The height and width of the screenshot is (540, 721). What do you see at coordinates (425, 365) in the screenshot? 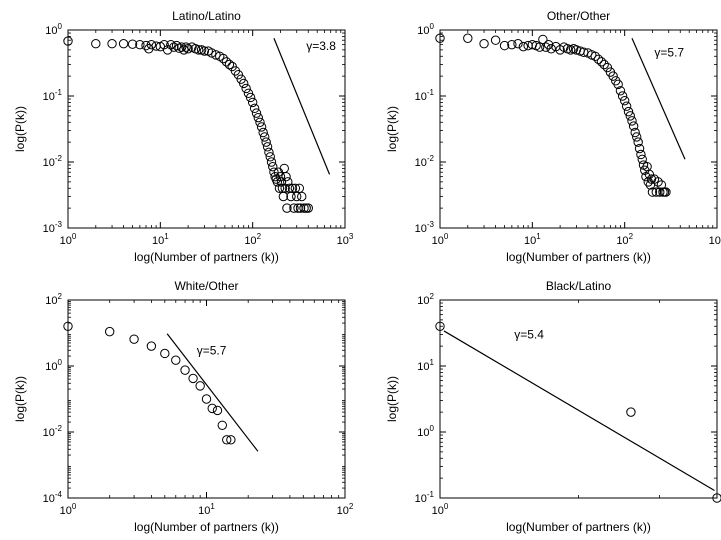
I see `y-tick-label: 10¹` at bounding box center [425, 365].